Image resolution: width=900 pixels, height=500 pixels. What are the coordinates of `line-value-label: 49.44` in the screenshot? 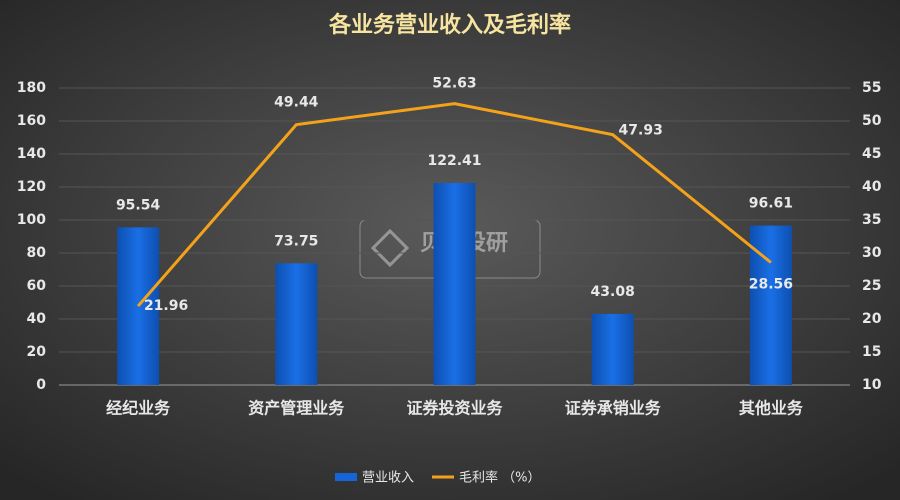 It's located at (296, 103).